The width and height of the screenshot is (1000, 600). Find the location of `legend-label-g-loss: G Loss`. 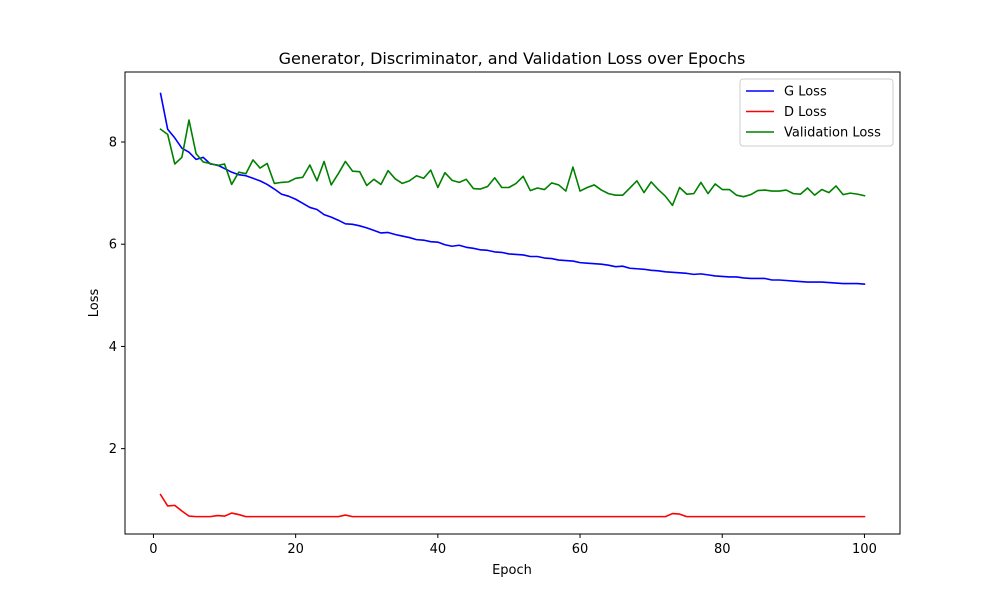

legend-label-g-loss: G Loss is located at coordinates (805, 92).